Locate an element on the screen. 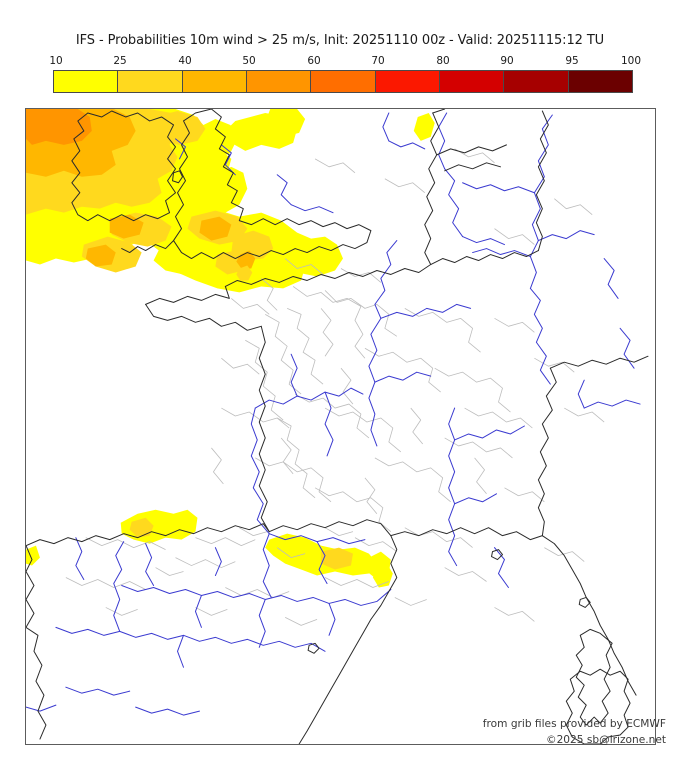 Image resolution: width=680 pixels, height=758 pixels. contour-fill-40-pyrenees-core is located at coordinates (337, 558).